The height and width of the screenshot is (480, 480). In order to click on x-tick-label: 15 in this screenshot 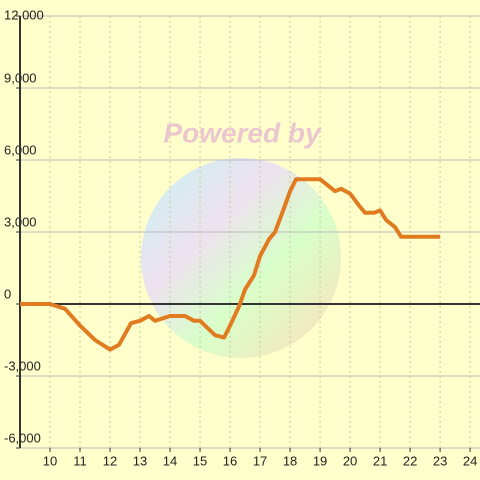, I will do `click(200, 460)`.